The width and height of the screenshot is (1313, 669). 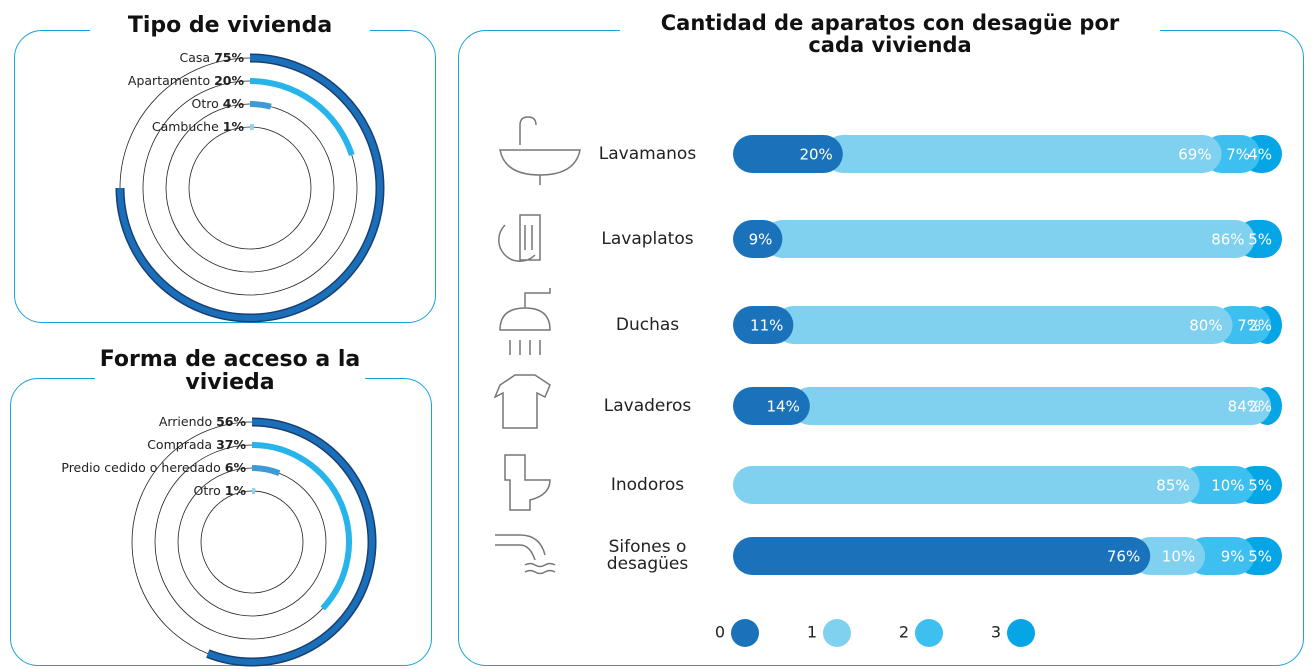 What do you see at coordinates (229, 57) in the screenshot?
I see `value-label: 75%` at bounding box center [229, 57].